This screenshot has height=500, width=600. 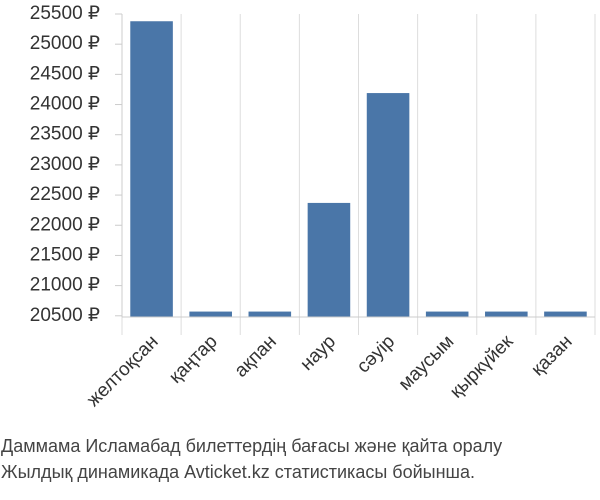 I want to click on x-tick-label: қазан, so click(x=551, y=355).